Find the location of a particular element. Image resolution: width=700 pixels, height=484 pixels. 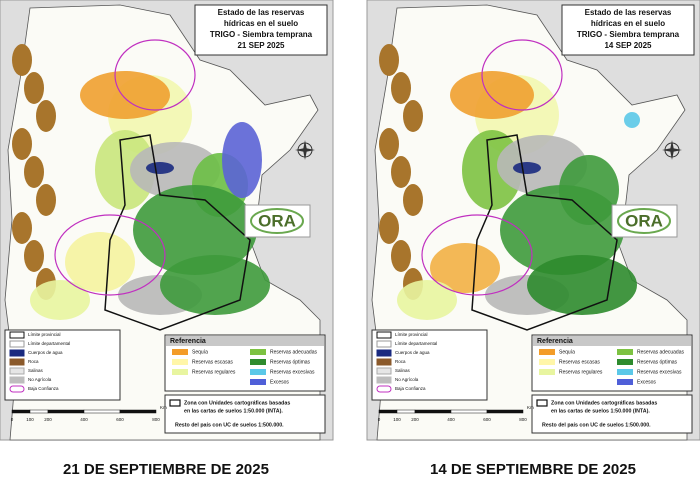

note-text: en las cartas de suelos 1:50.000 (INTA). is located at coordinates (600, 411).